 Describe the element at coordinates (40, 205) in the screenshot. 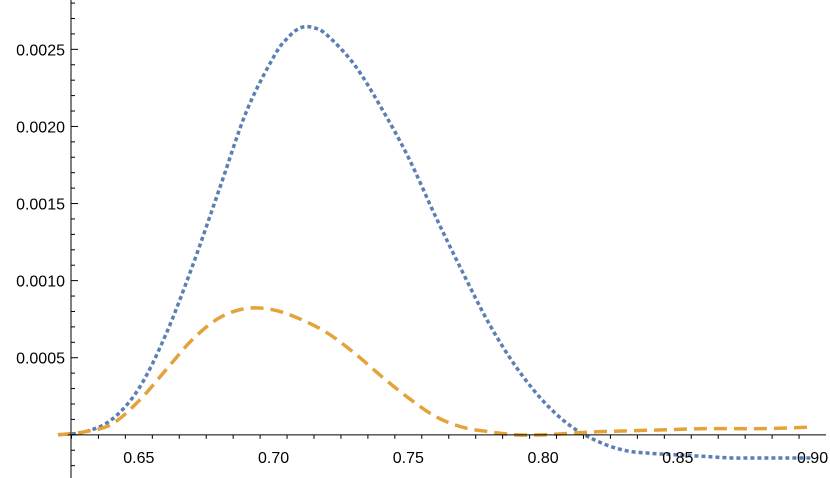

I see `y-tick-label: 0.0015` at that location.